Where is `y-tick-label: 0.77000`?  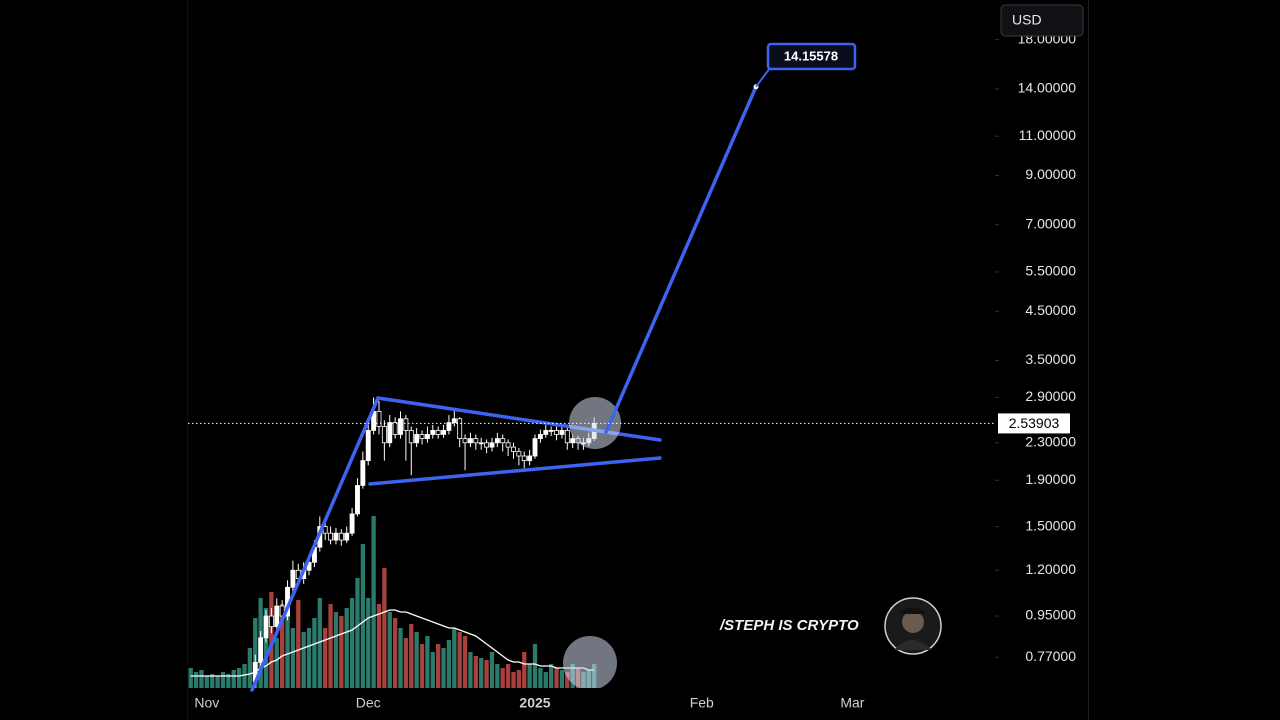 y-tick-label: 0.77000 is located at coordinates (1050, 656).